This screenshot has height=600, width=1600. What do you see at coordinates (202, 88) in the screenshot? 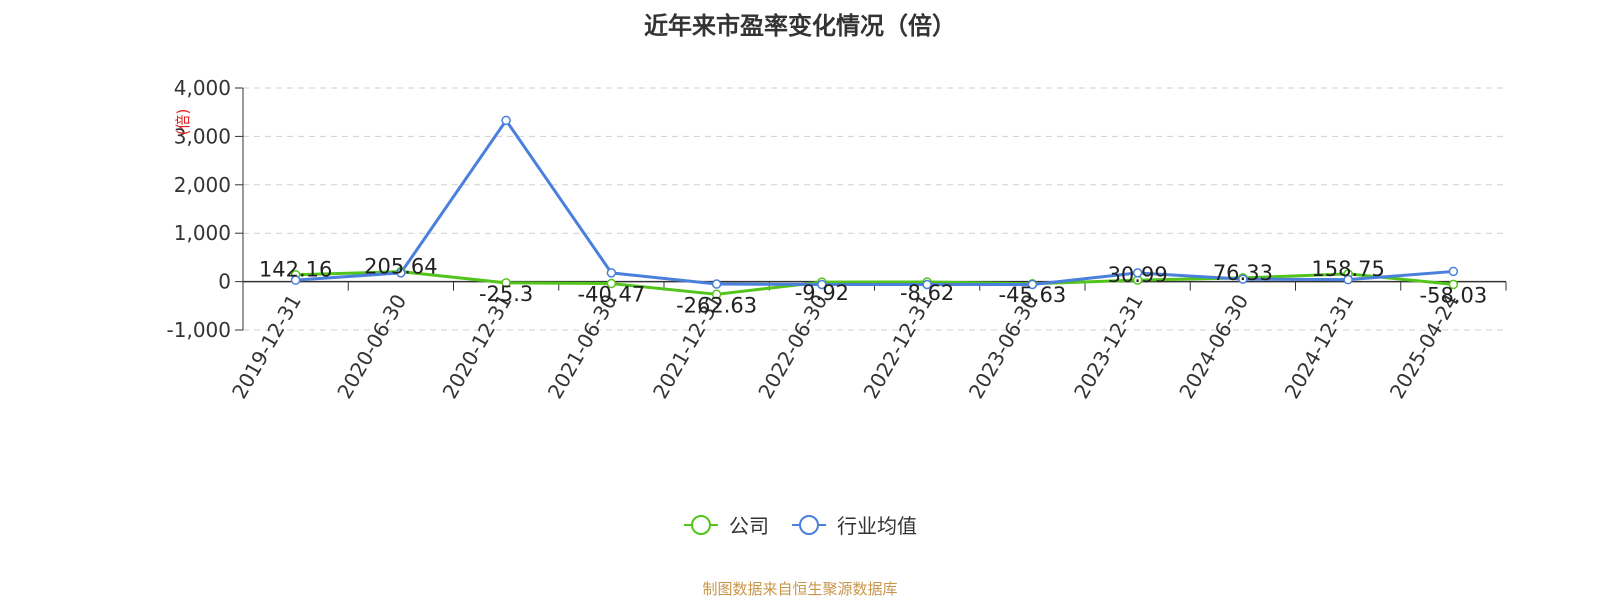
I see `y-tick-label: 4,000` at bounding box center [202, 88].